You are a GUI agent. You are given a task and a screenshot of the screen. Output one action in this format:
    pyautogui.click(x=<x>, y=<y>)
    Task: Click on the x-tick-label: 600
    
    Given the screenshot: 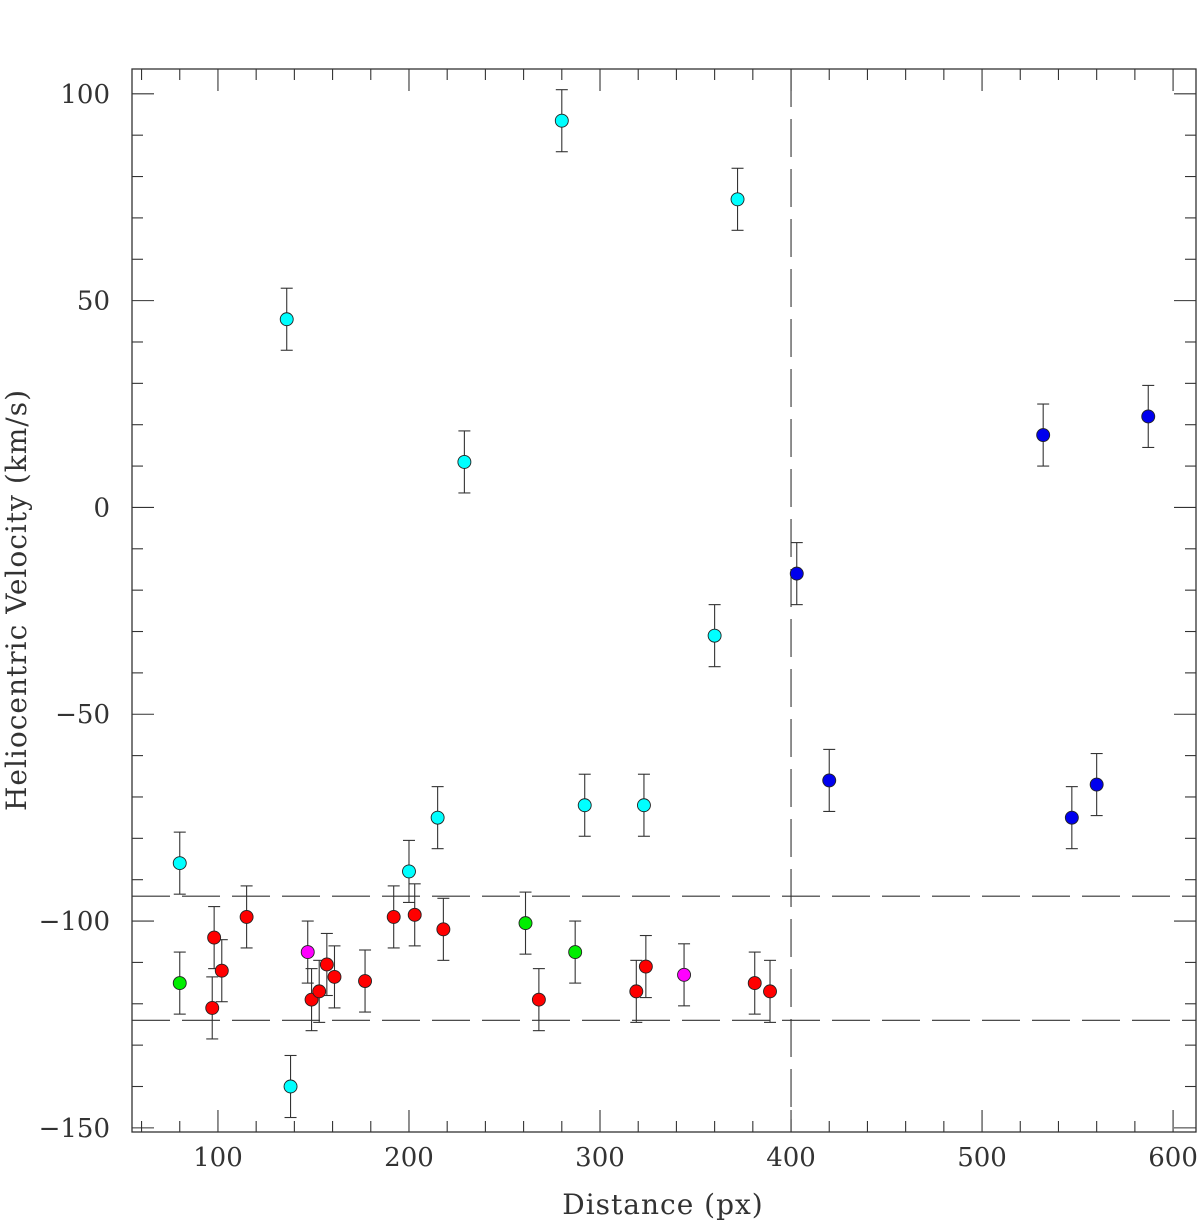 What is the action you would take?
    pyautogui.click(x=1173, y=1158)
    